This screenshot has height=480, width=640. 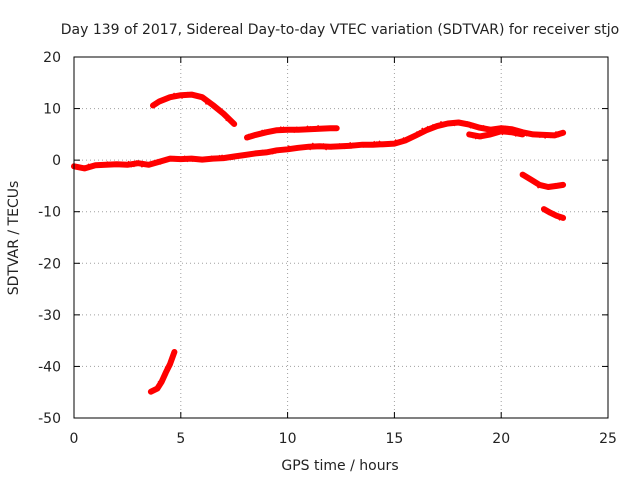 I want to click on x-axis-label: GPS time / hours, so click(x=339, y=466).